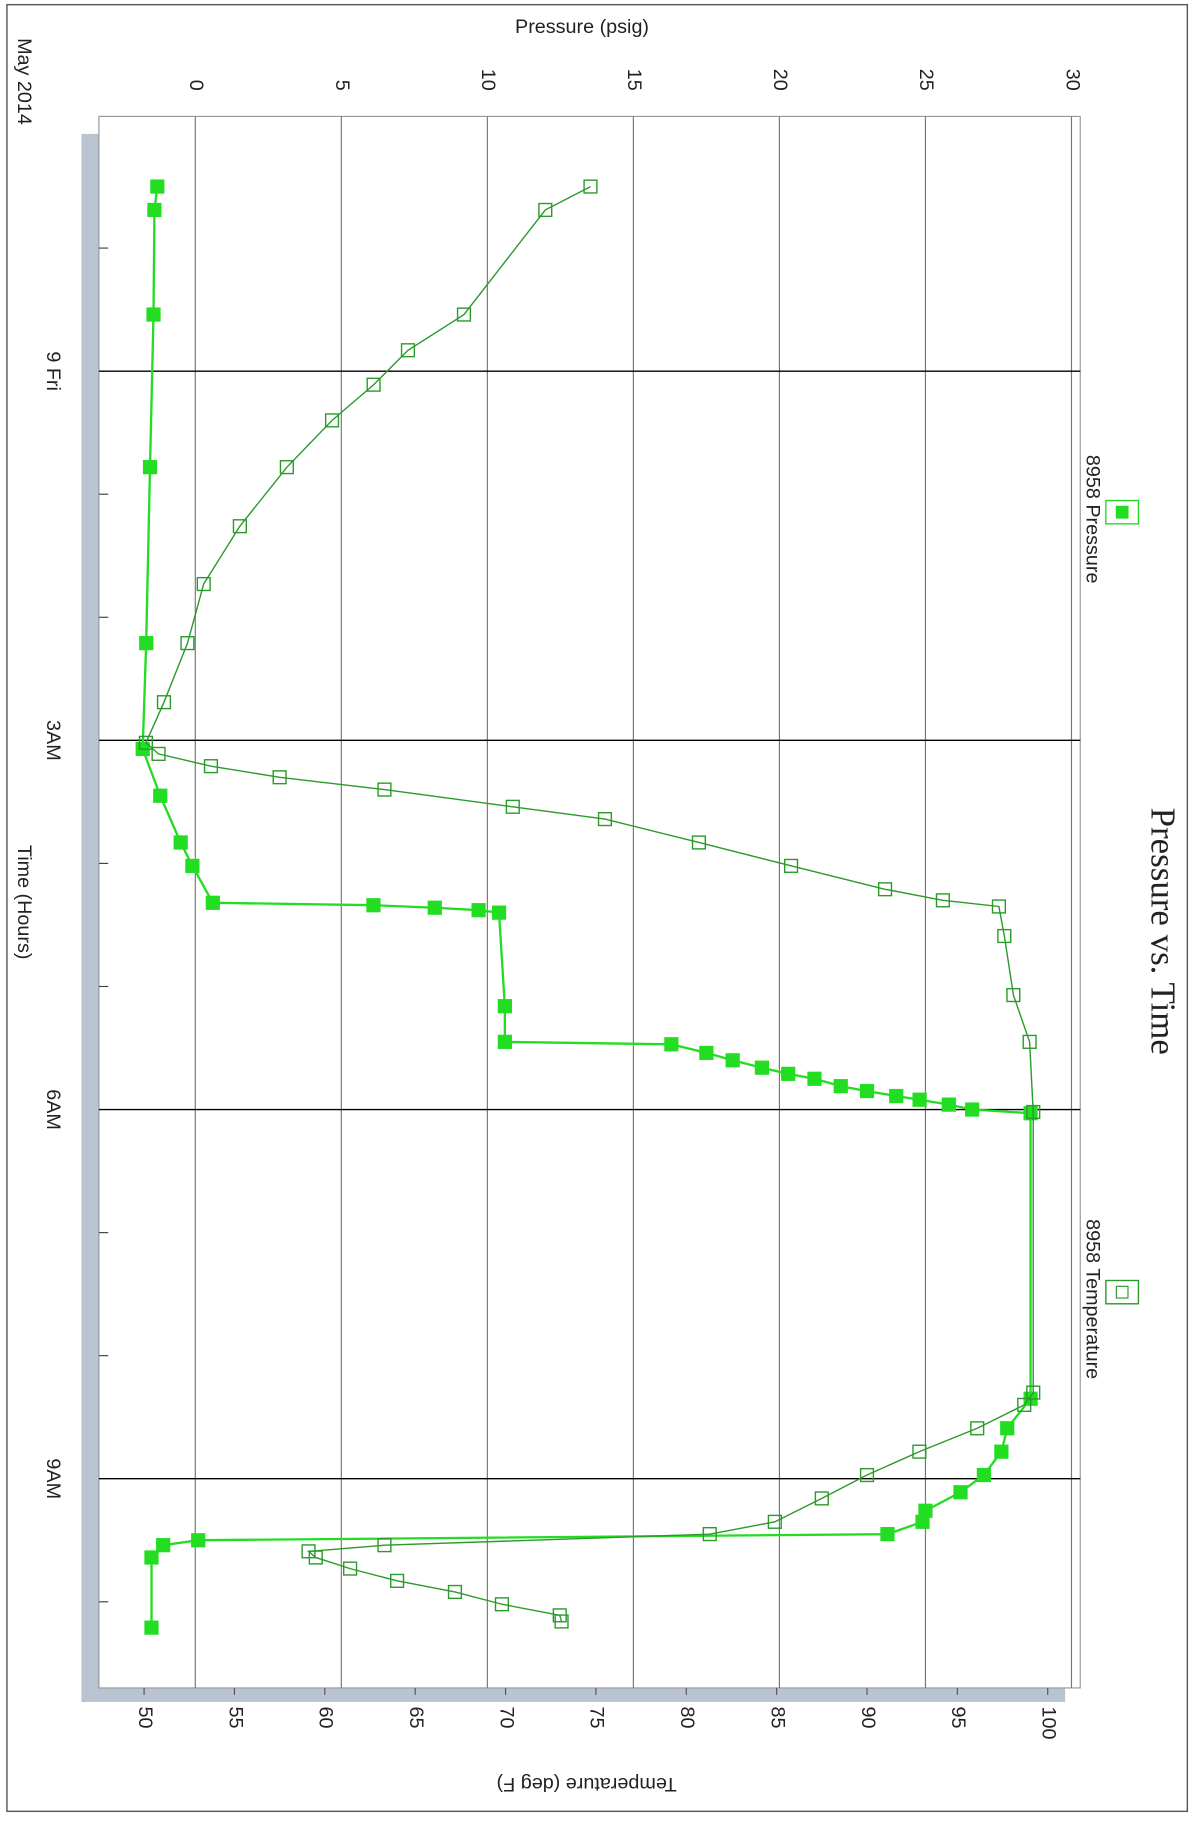 This screenshot has width=1192, height=1823. I want to click on y2-tick-label: 80, so click(687, 1718).